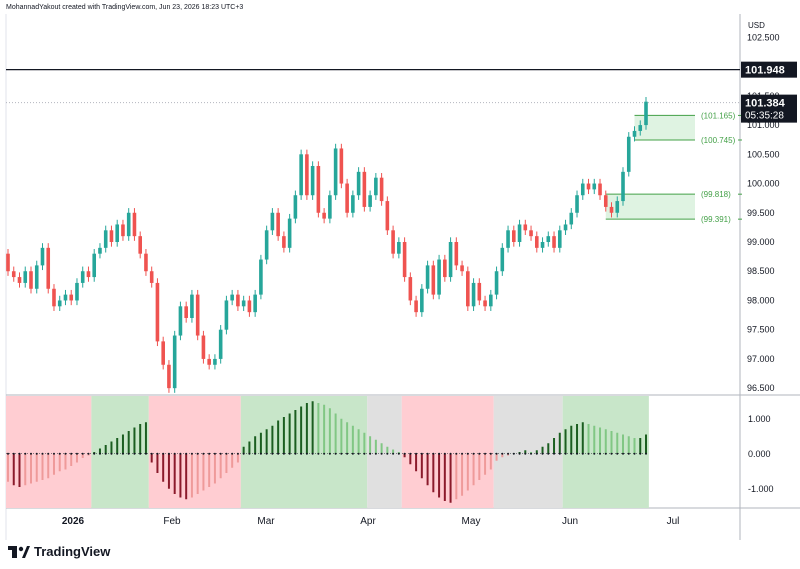 Image resolution: width=800 pixels, height=569 pixels. Describe the element at coordinates (528, 452) in the screenshot. I see `indicator-zone-neutral` at that location.